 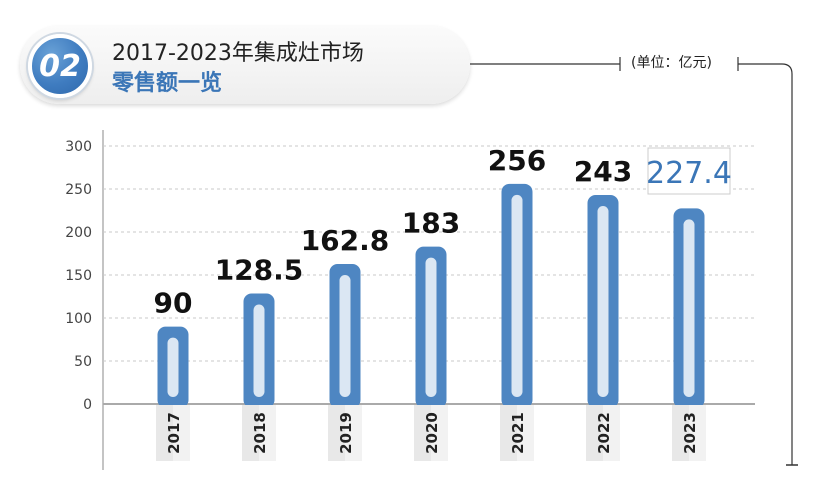 What do you see at coordinates (87, 405) in the screenshot?
I see `y-tick-label: 0` at bounding box center [87, 405].